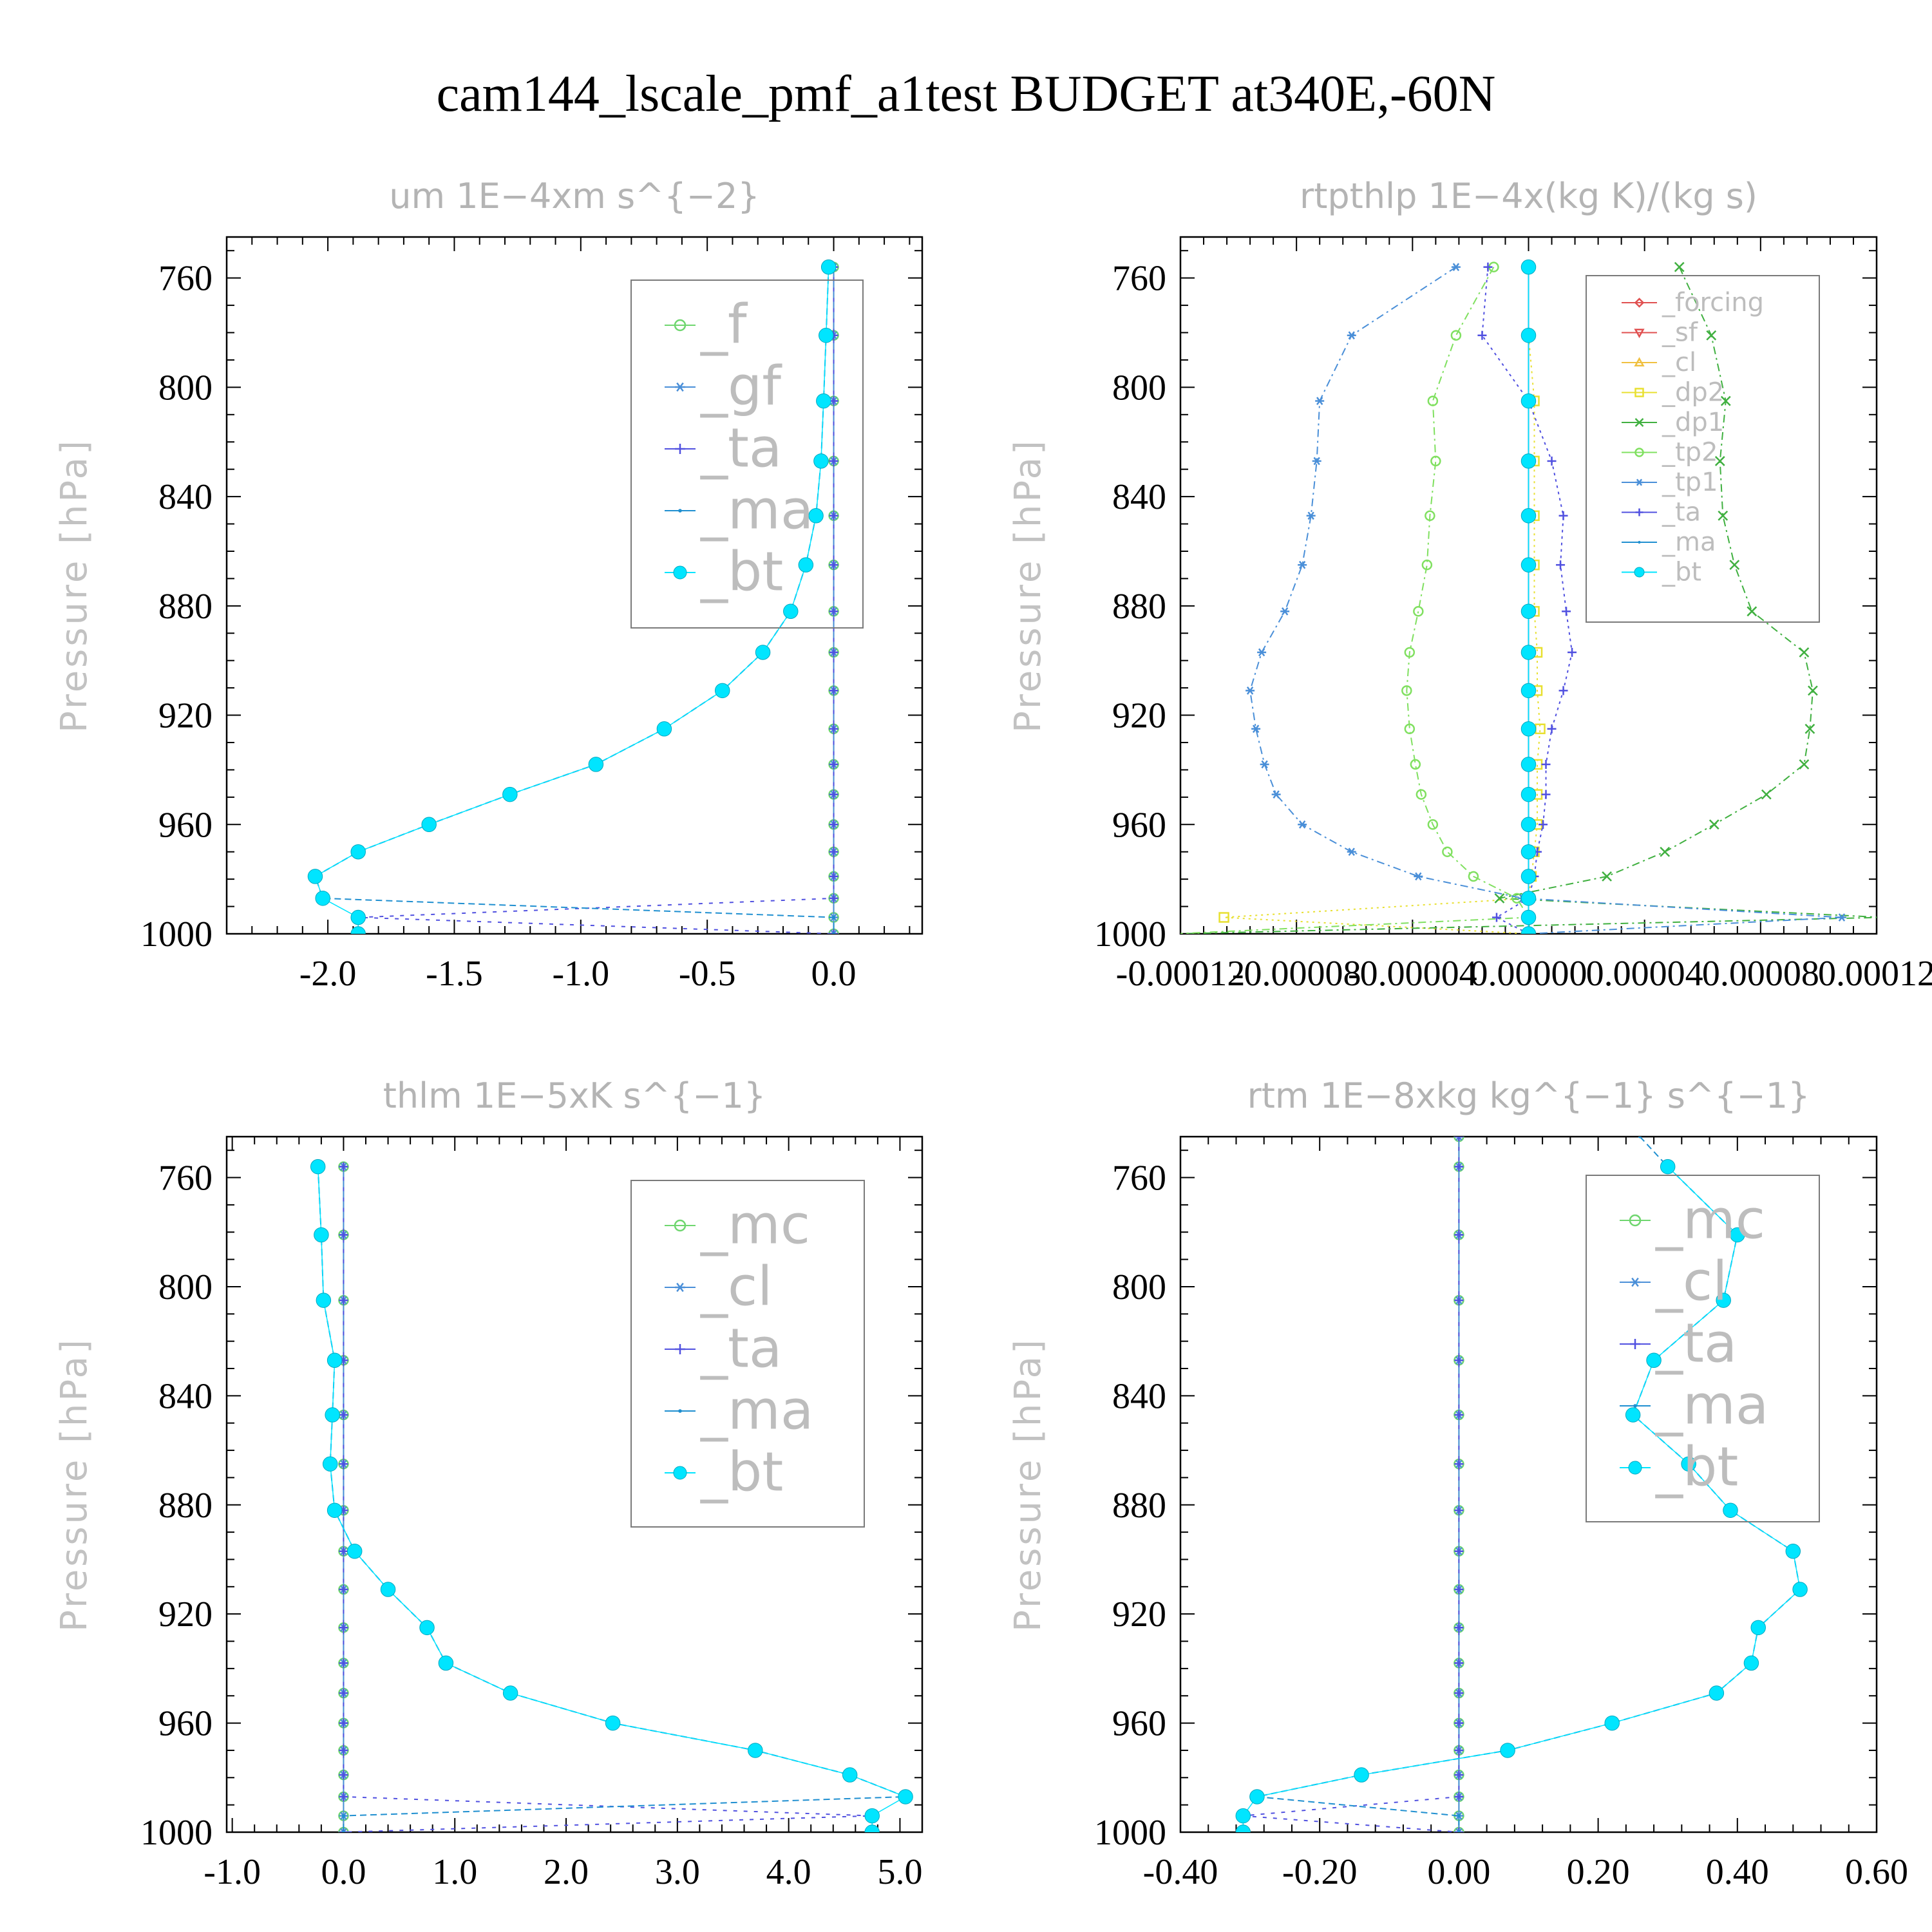 The image size is (1932, 1932). I want to click on legend-marker-ma, so click(680, 511).